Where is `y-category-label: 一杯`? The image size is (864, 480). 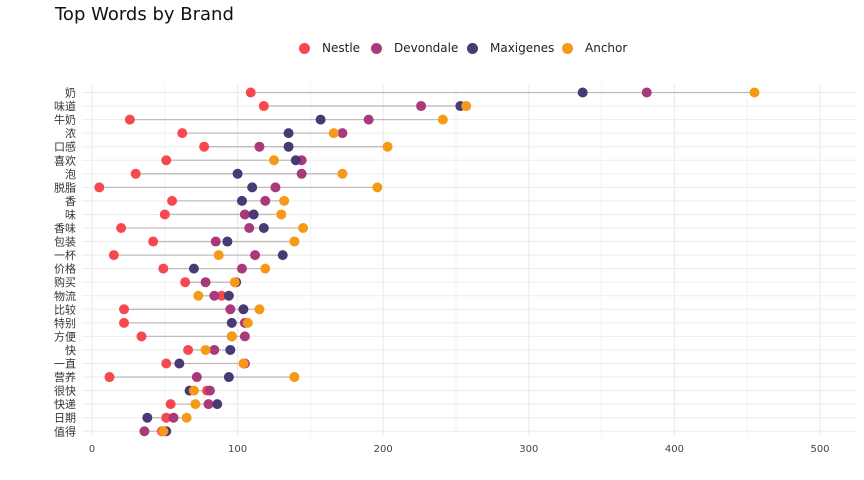 y-category-label: 一杯 is located at coordinates (65, 255).